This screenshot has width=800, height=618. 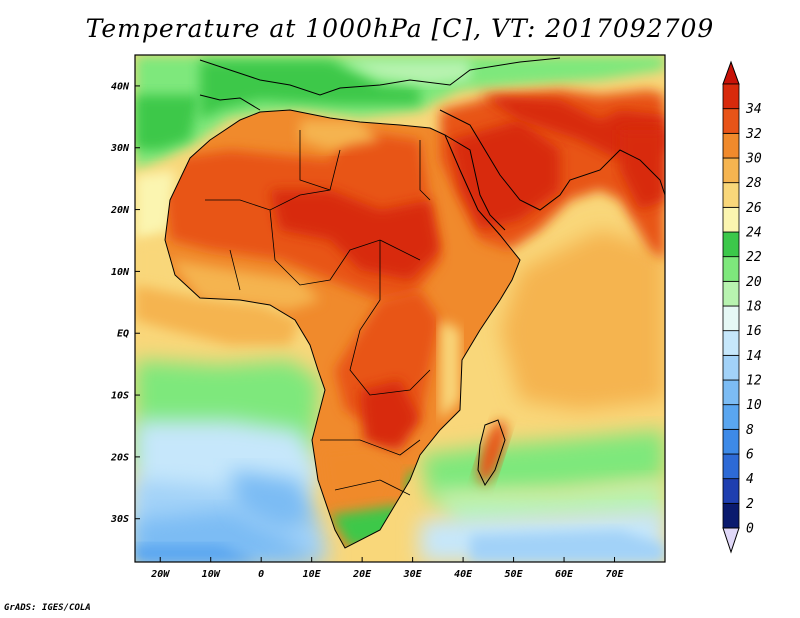 What do you see at coordinates (120, 86) in the screenshot?
I see `lat-tick-label: 40N` at bounding box center [120, 86].